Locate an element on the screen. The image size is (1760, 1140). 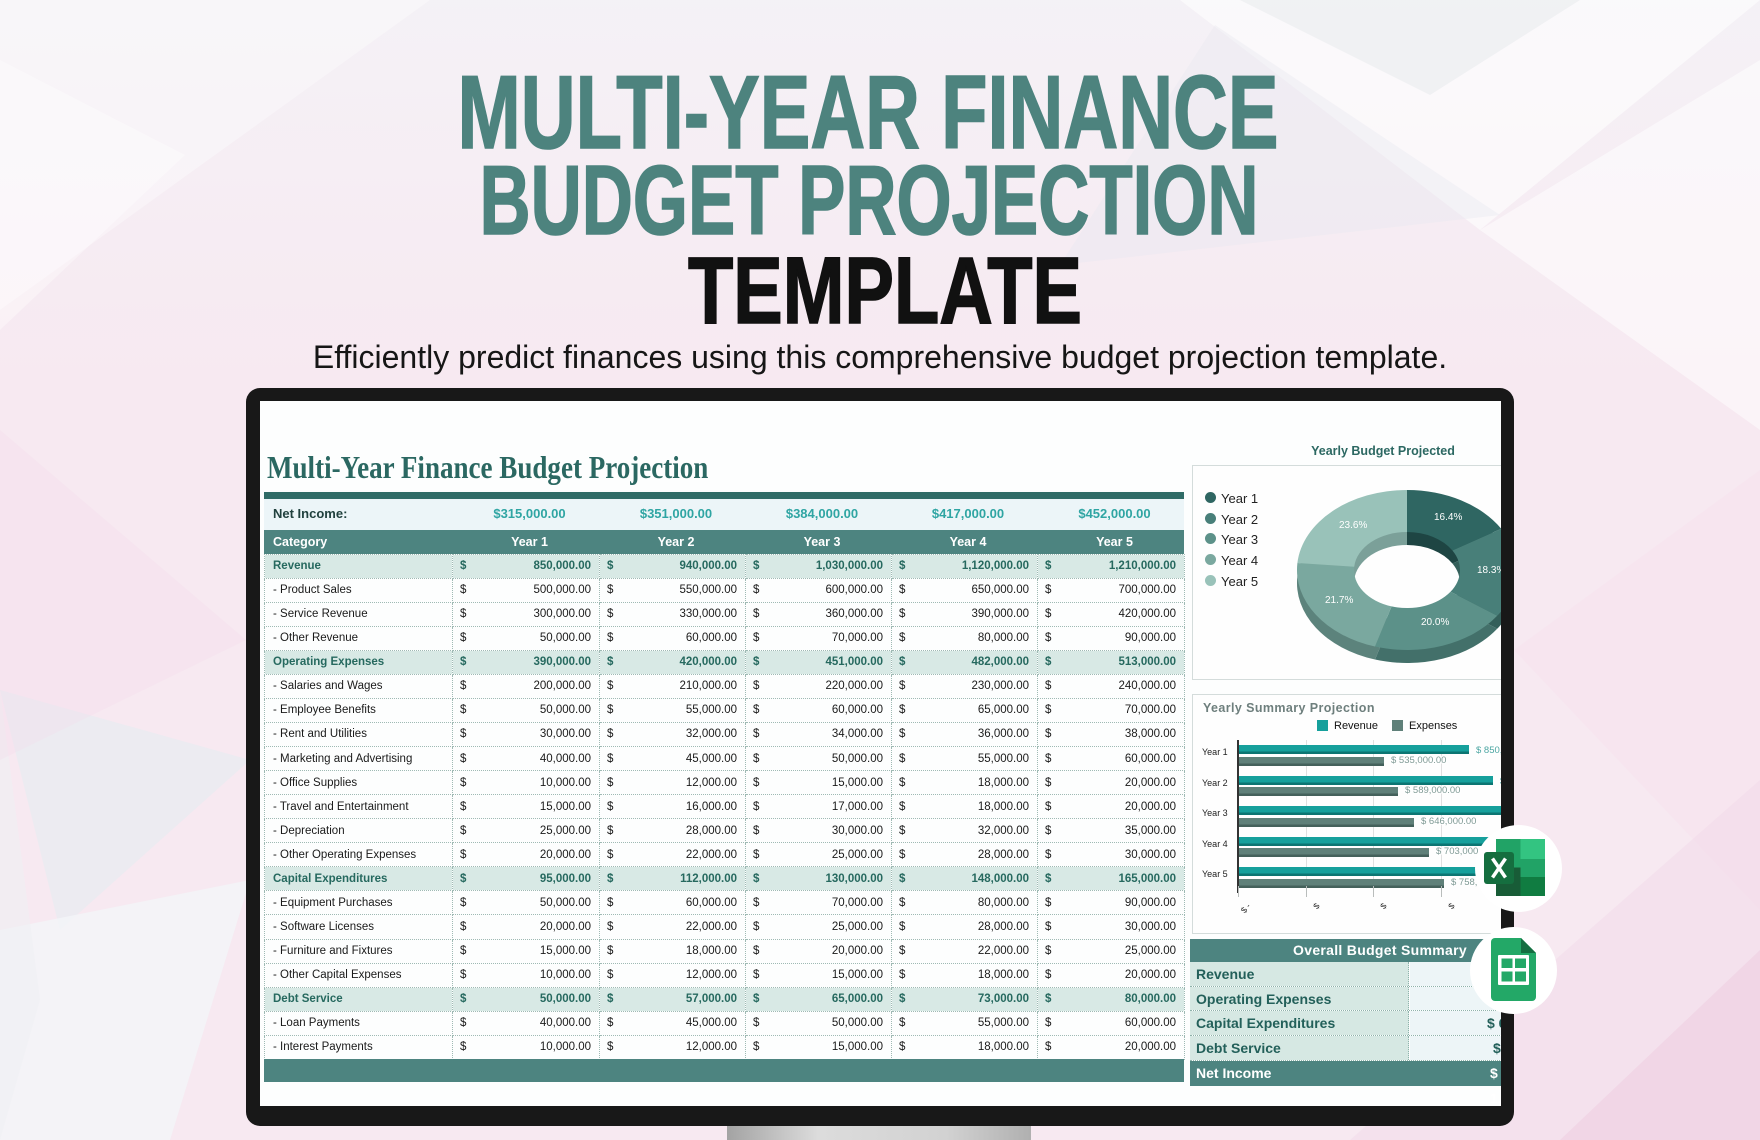
svg-text: TEMPLATE is located at coordinates (885, 291).